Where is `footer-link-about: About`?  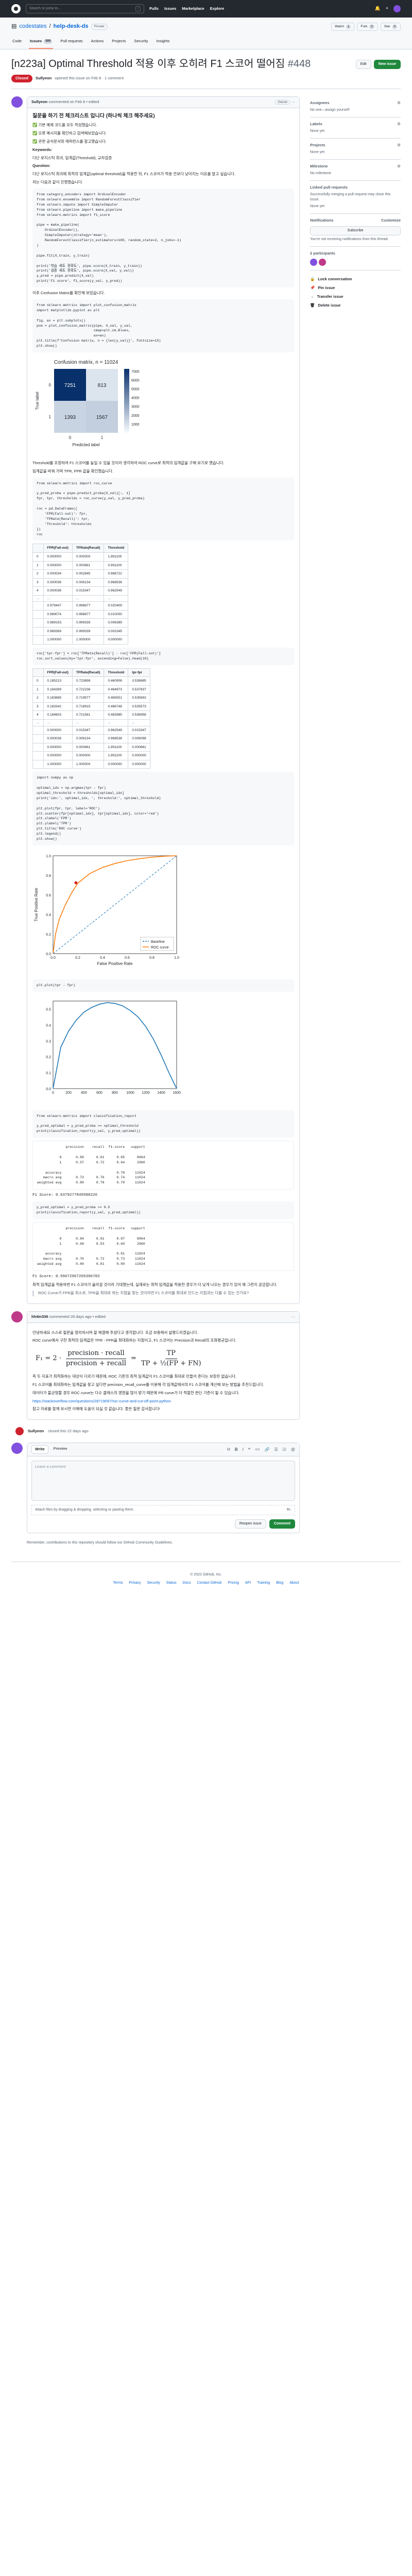 footer-link-about: About is located at coordinates (294, 1583).